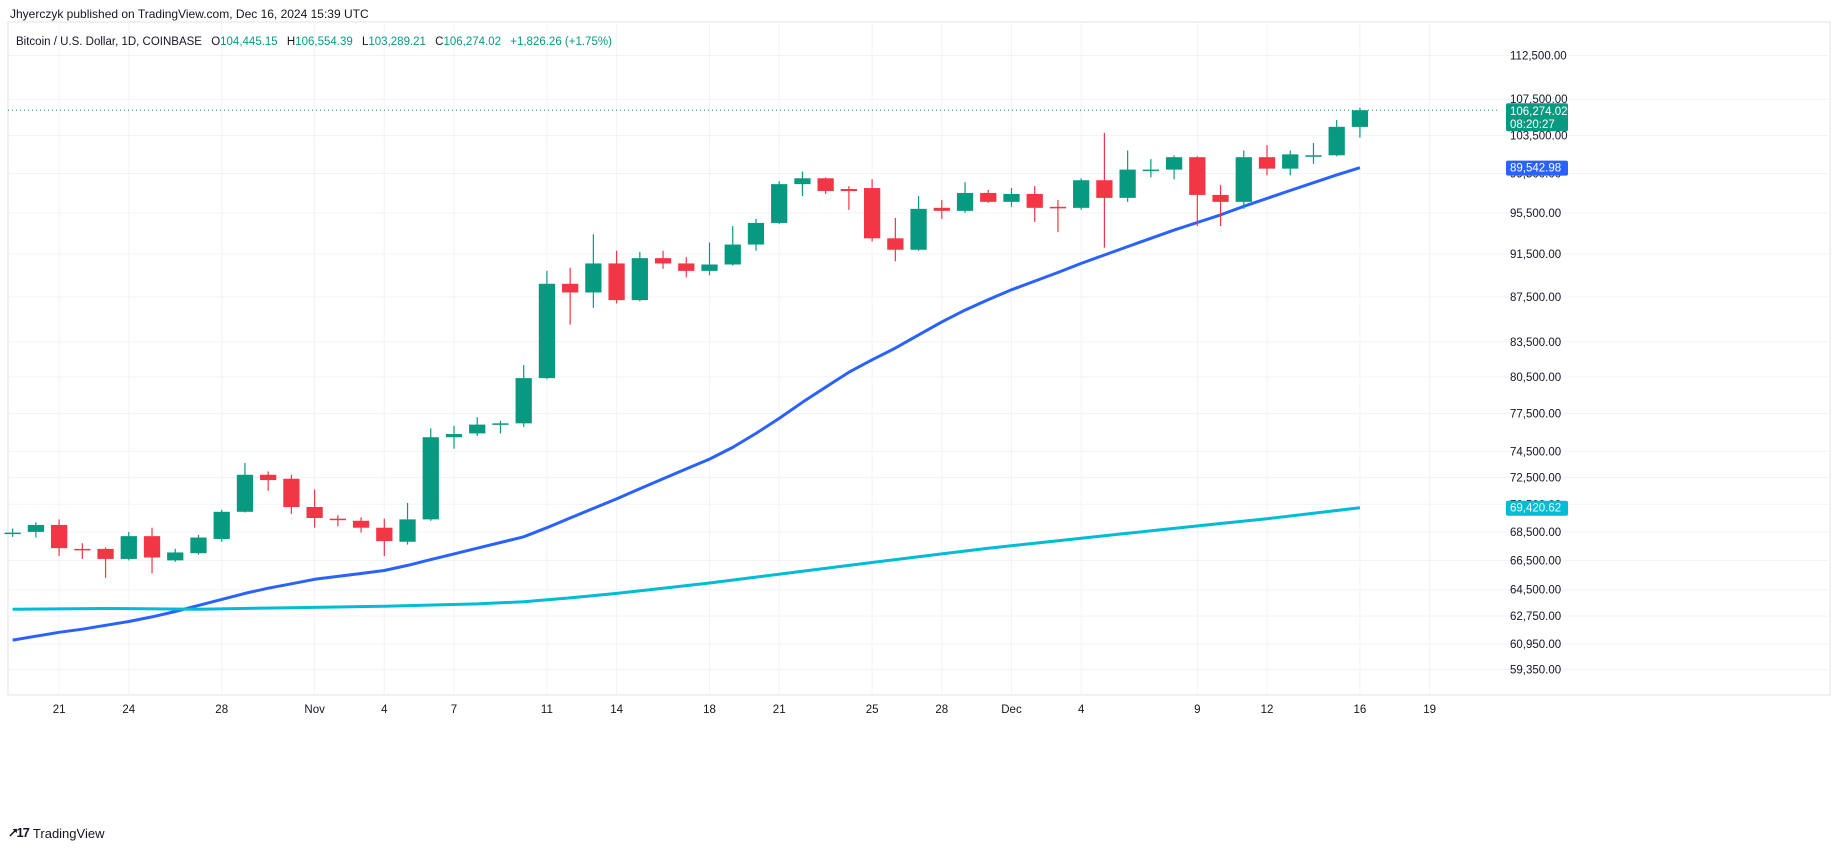 The image size is (1835, 849). I want to click on ma-slow-badge, so click(1537, 508).